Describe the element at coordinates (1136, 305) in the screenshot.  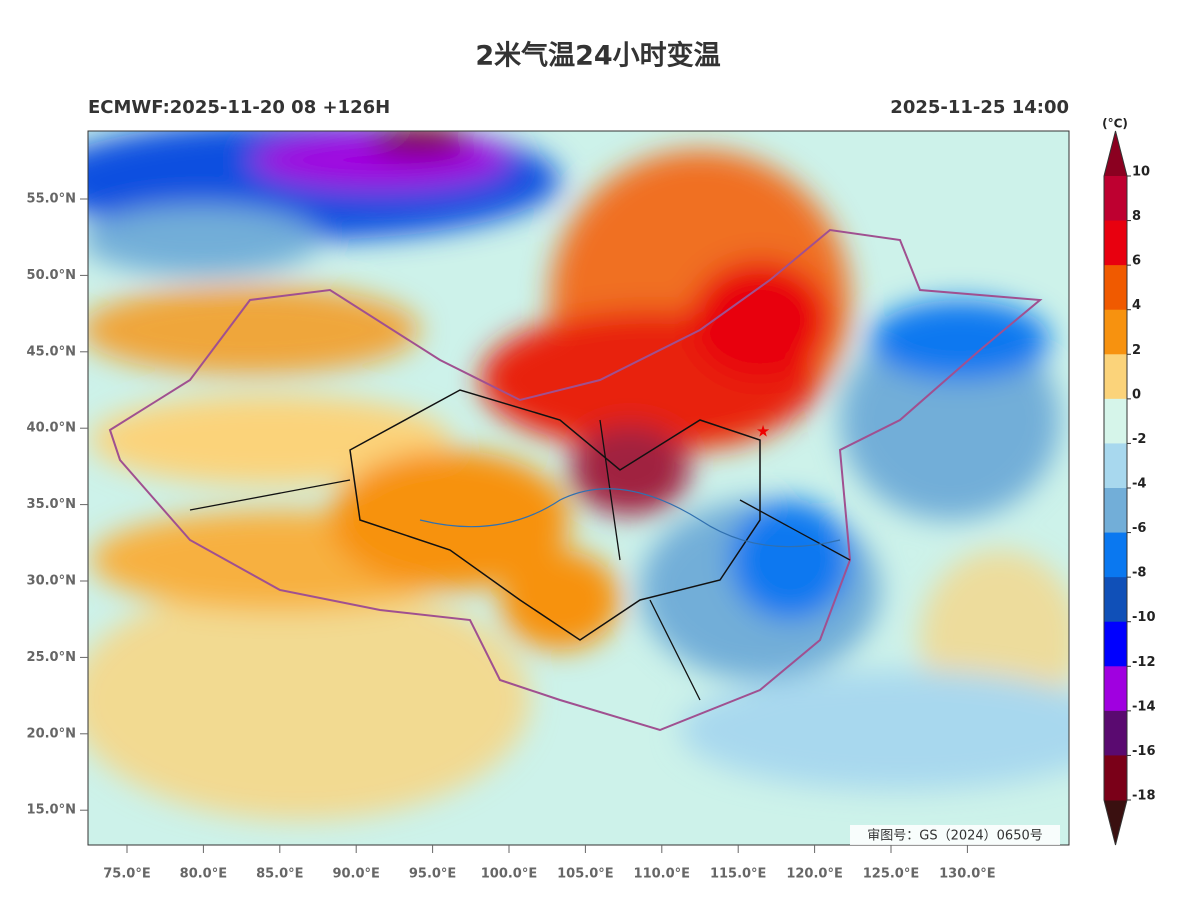
I see `colorbar-label: 4` at that location.